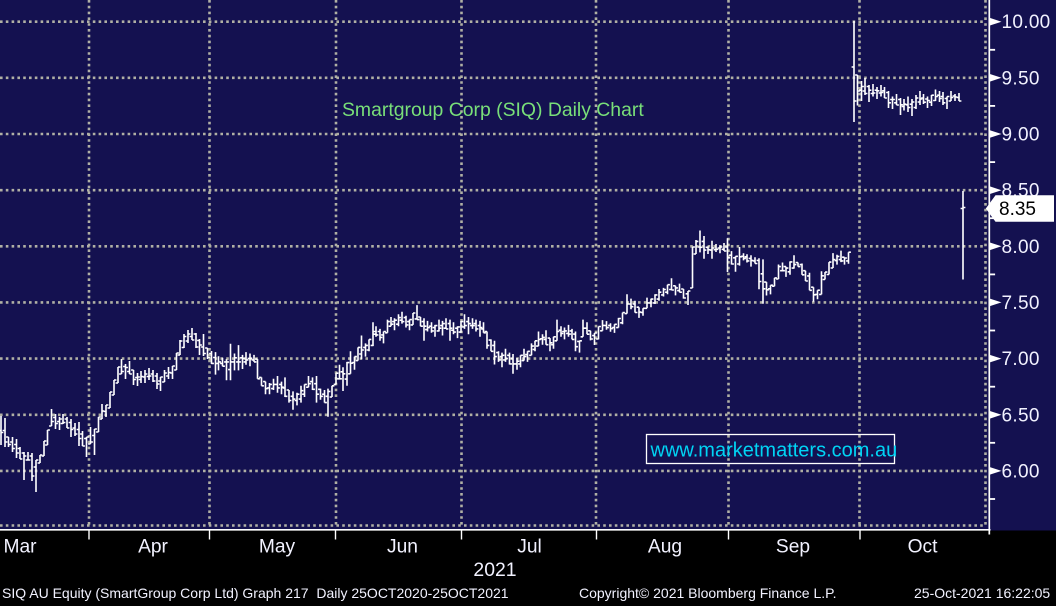  What do you see at coordinates (1021, 303) in the screenshot?
I see `svg-text: 7.50` at bounding box center [1021, 303].